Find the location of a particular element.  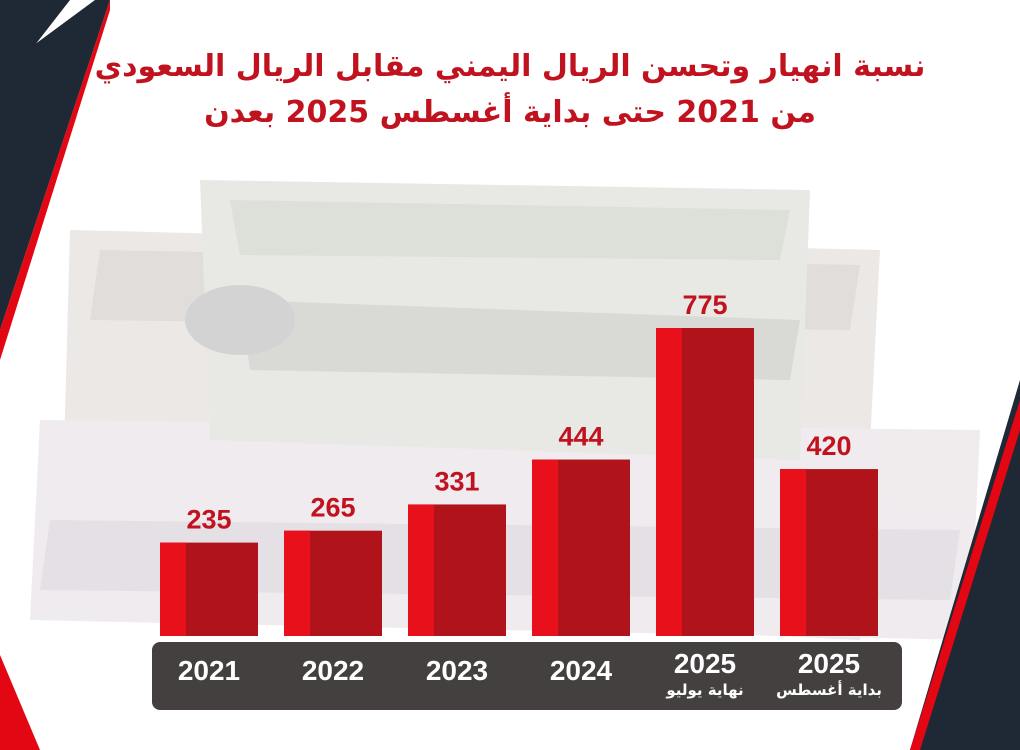

value-label: 331 is located at coordinates (456, 481).